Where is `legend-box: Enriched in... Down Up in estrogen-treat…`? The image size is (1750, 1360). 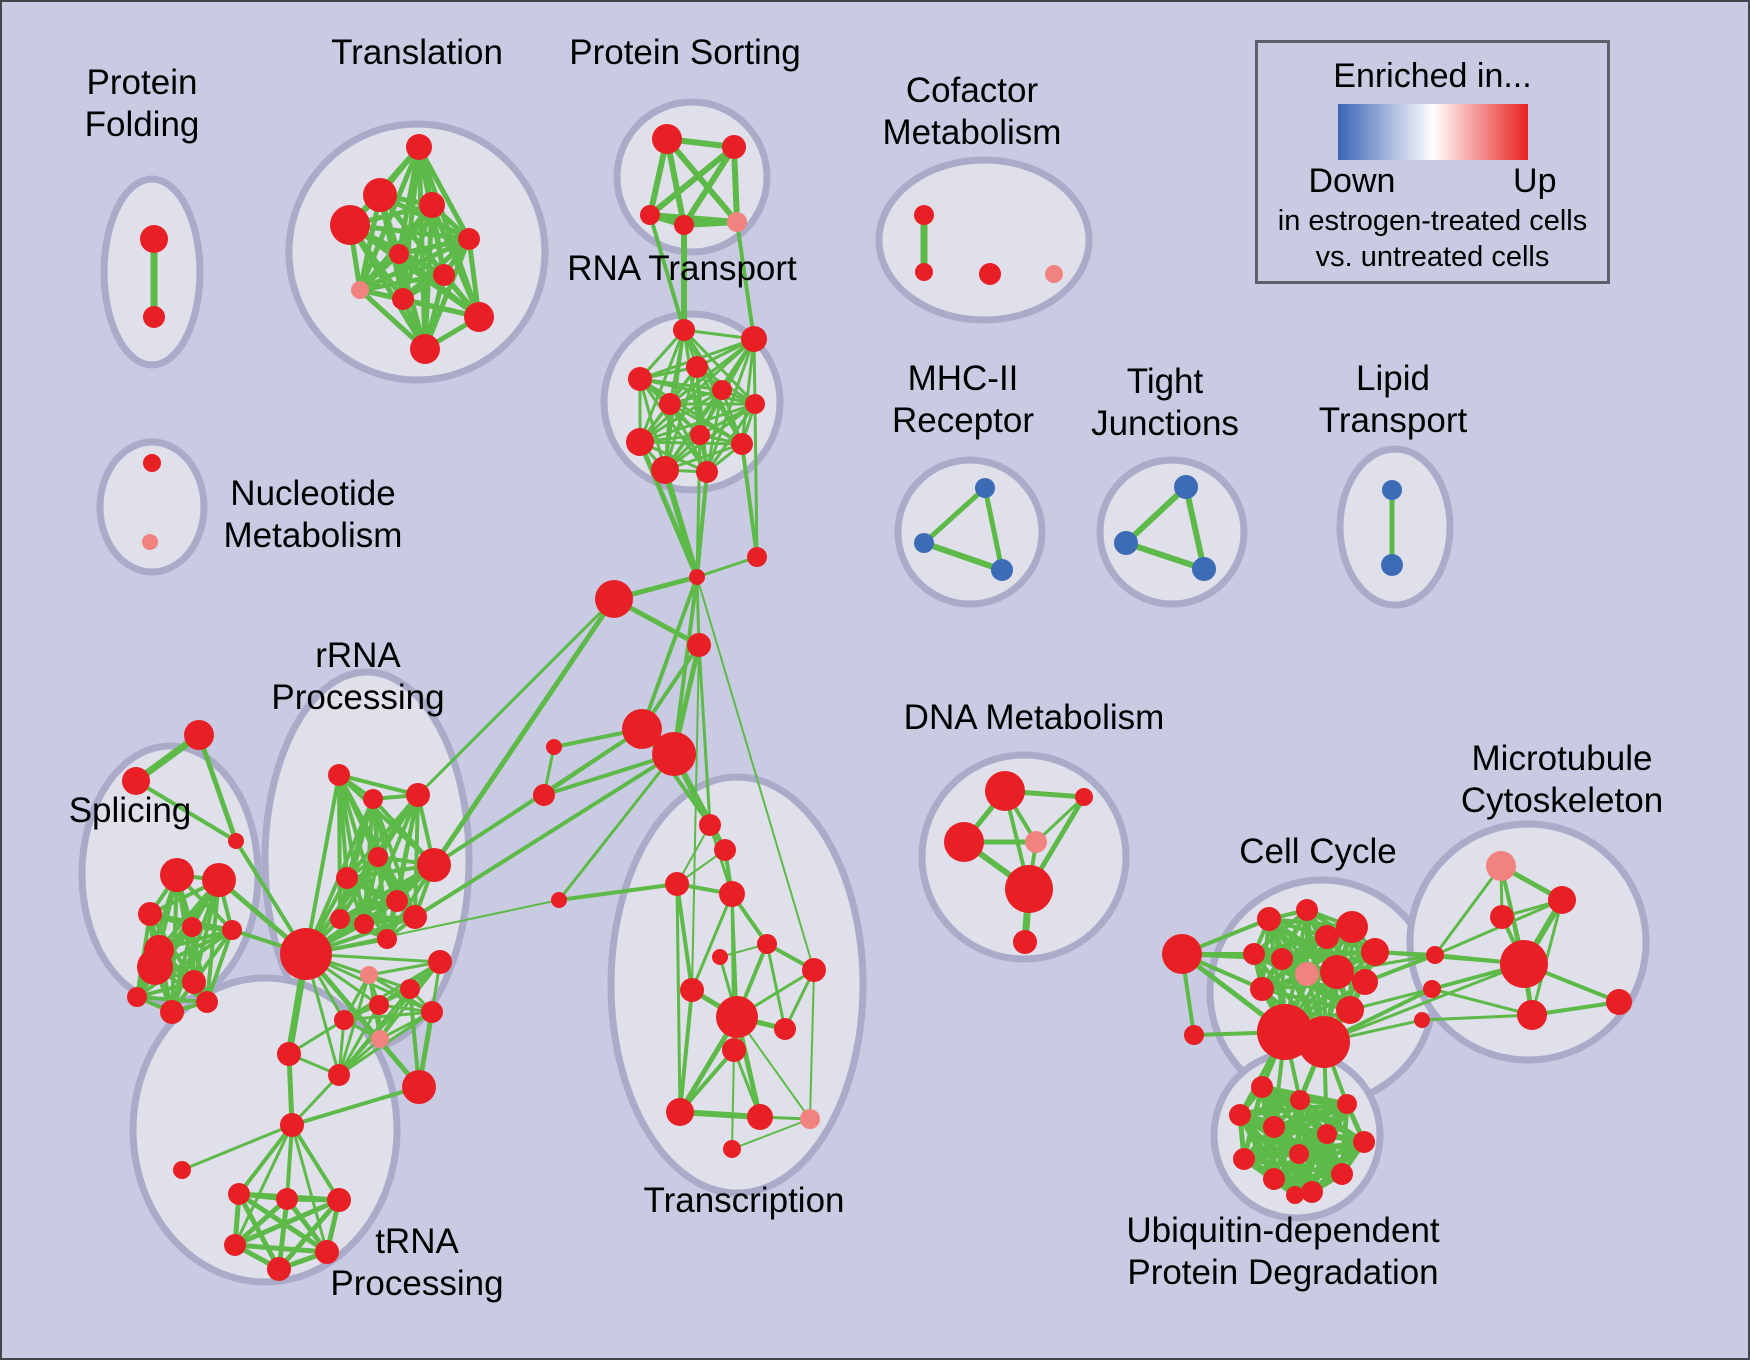
legend-box: Enriched in... Down Up in estrogen-treat… is located at coordinates (1432, 162).